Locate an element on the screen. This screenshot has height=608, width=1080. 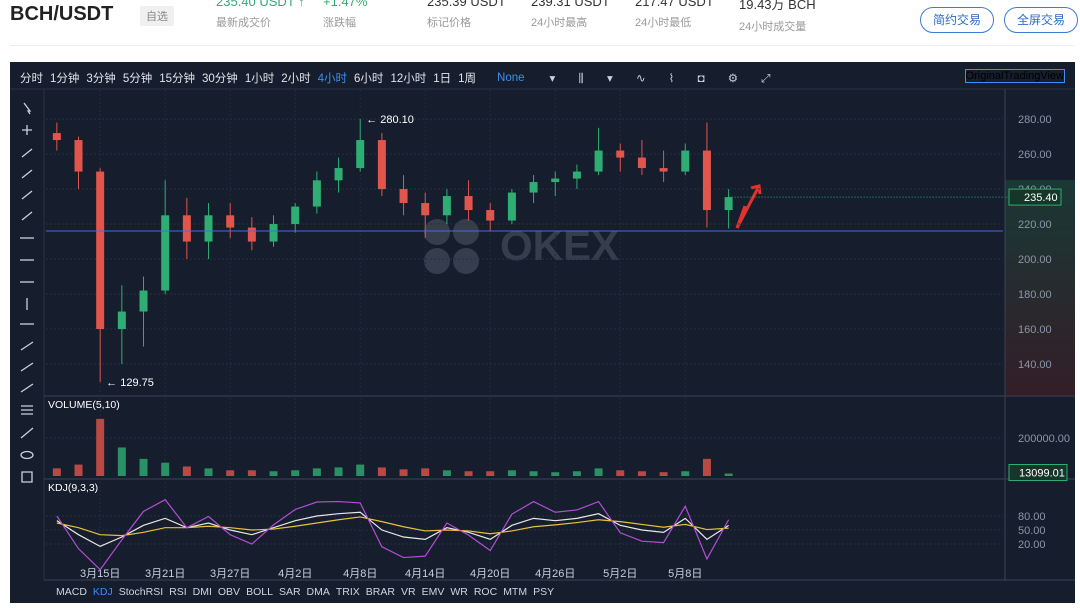
y-tick-label: 50.00 is located at coordinates (1032, 531).